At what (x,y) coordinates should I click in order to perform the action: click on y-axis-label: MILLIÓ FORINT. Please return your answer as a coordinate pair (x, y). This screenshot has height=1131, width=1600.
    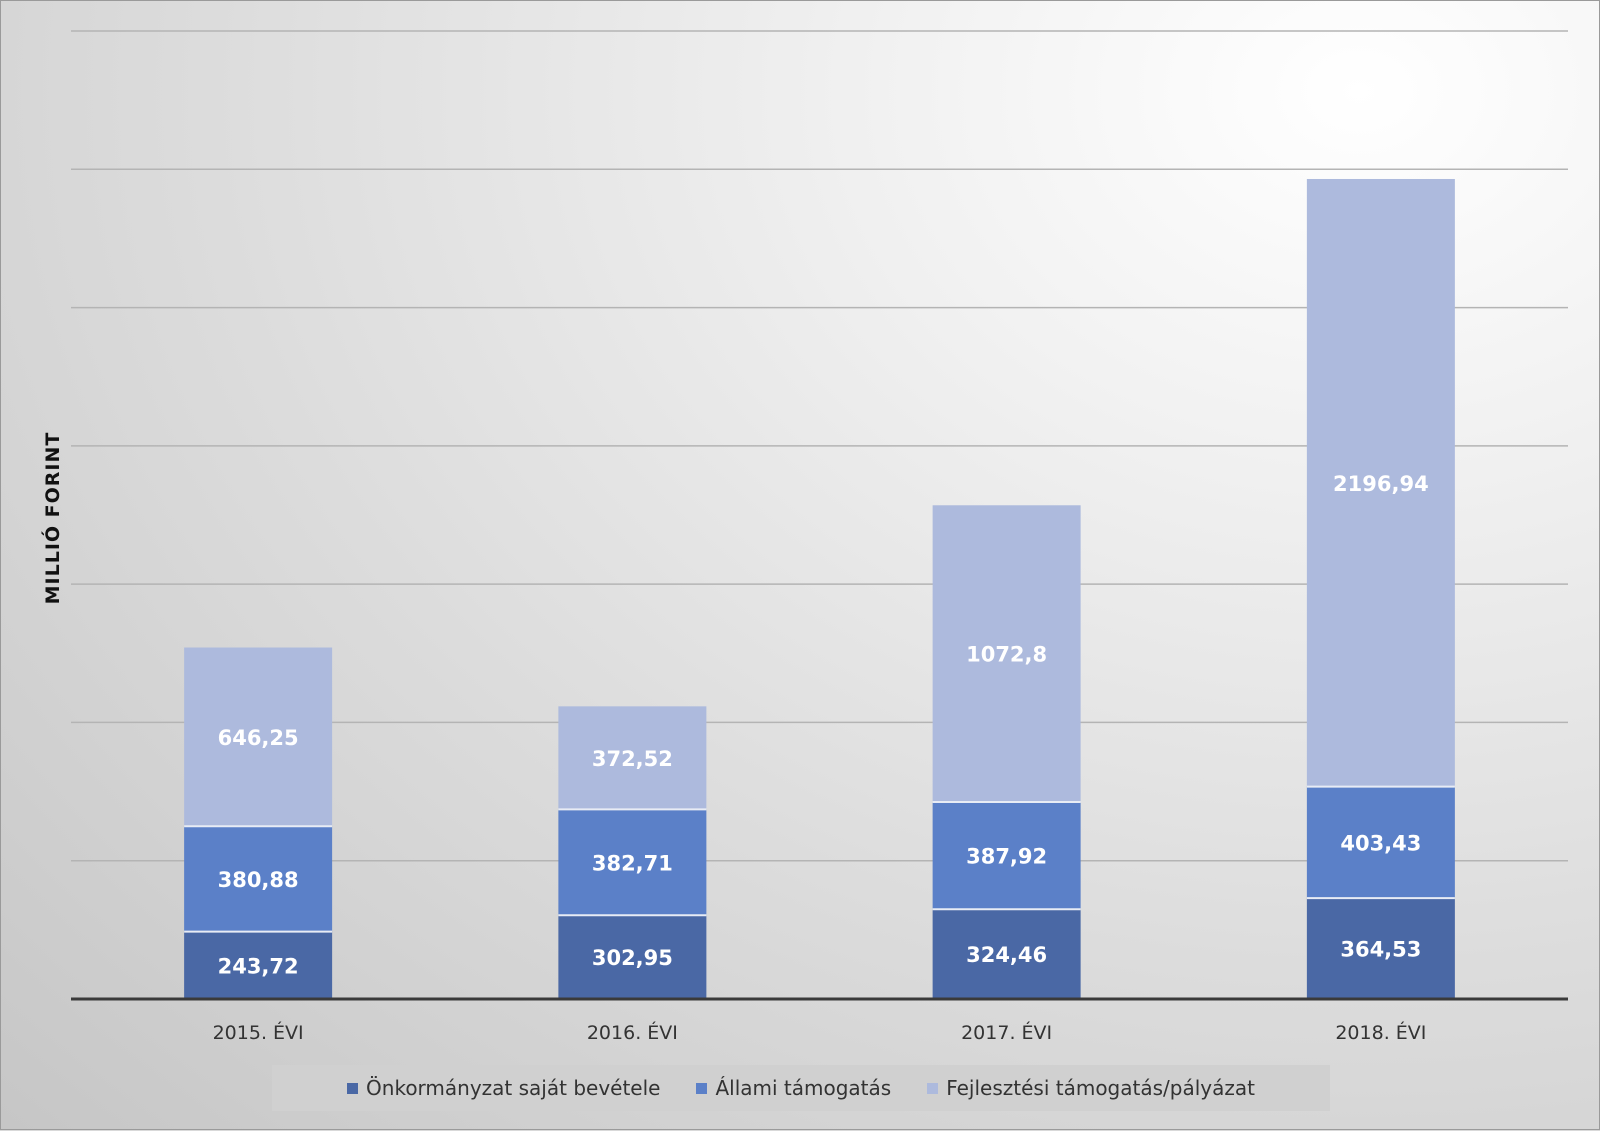
    Looking at the image, I should click on (52, 518).